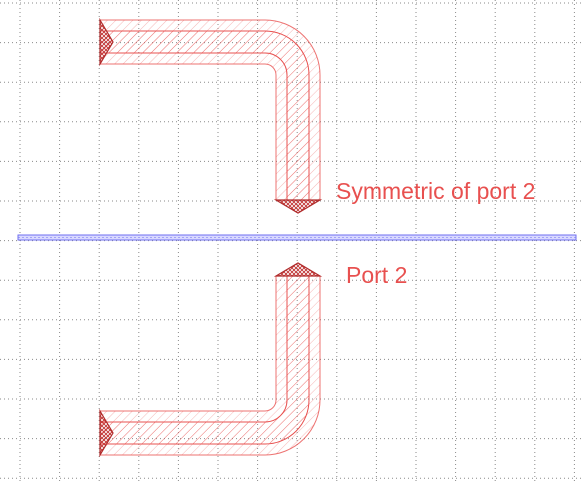 The height and width of the screenshot is (481, 582). I want to click on label-port-2: Port 2, so click(377, 275).